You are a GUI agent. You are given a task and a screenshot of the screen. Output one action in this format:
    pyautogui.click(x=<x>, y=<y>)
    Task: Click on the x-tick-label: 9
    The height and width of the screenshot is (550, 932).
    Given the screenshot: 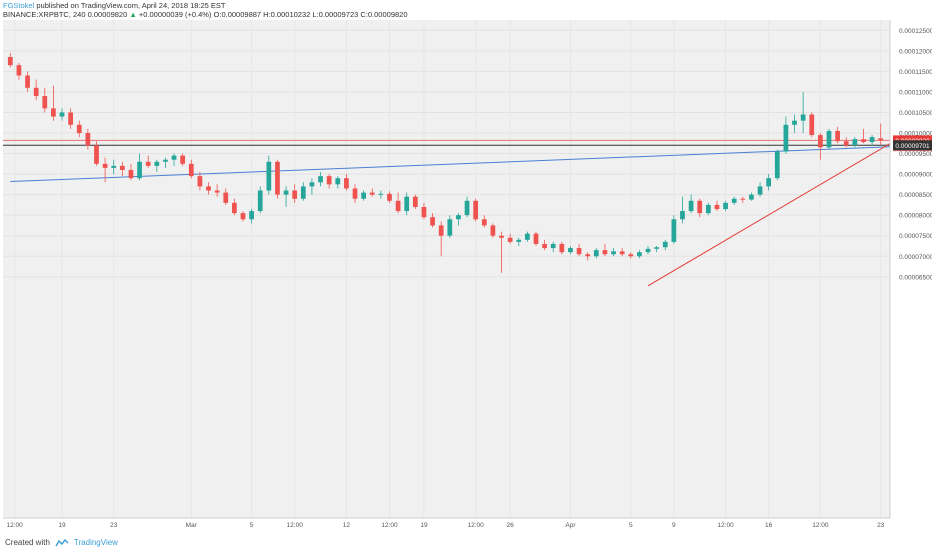 What is the action you would take?
    pyautogui.click(x=674, y=525)
    